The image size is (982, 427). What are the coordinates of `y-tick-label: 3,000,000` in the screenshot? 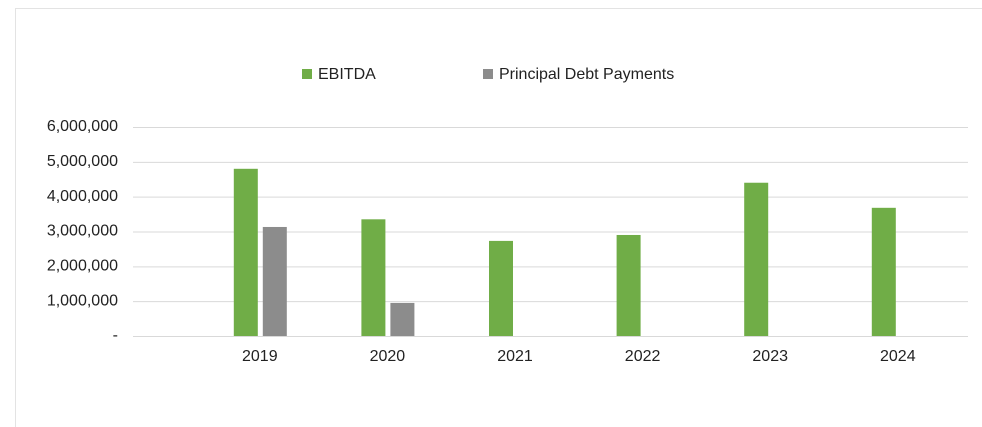 It's located at (82, 231).